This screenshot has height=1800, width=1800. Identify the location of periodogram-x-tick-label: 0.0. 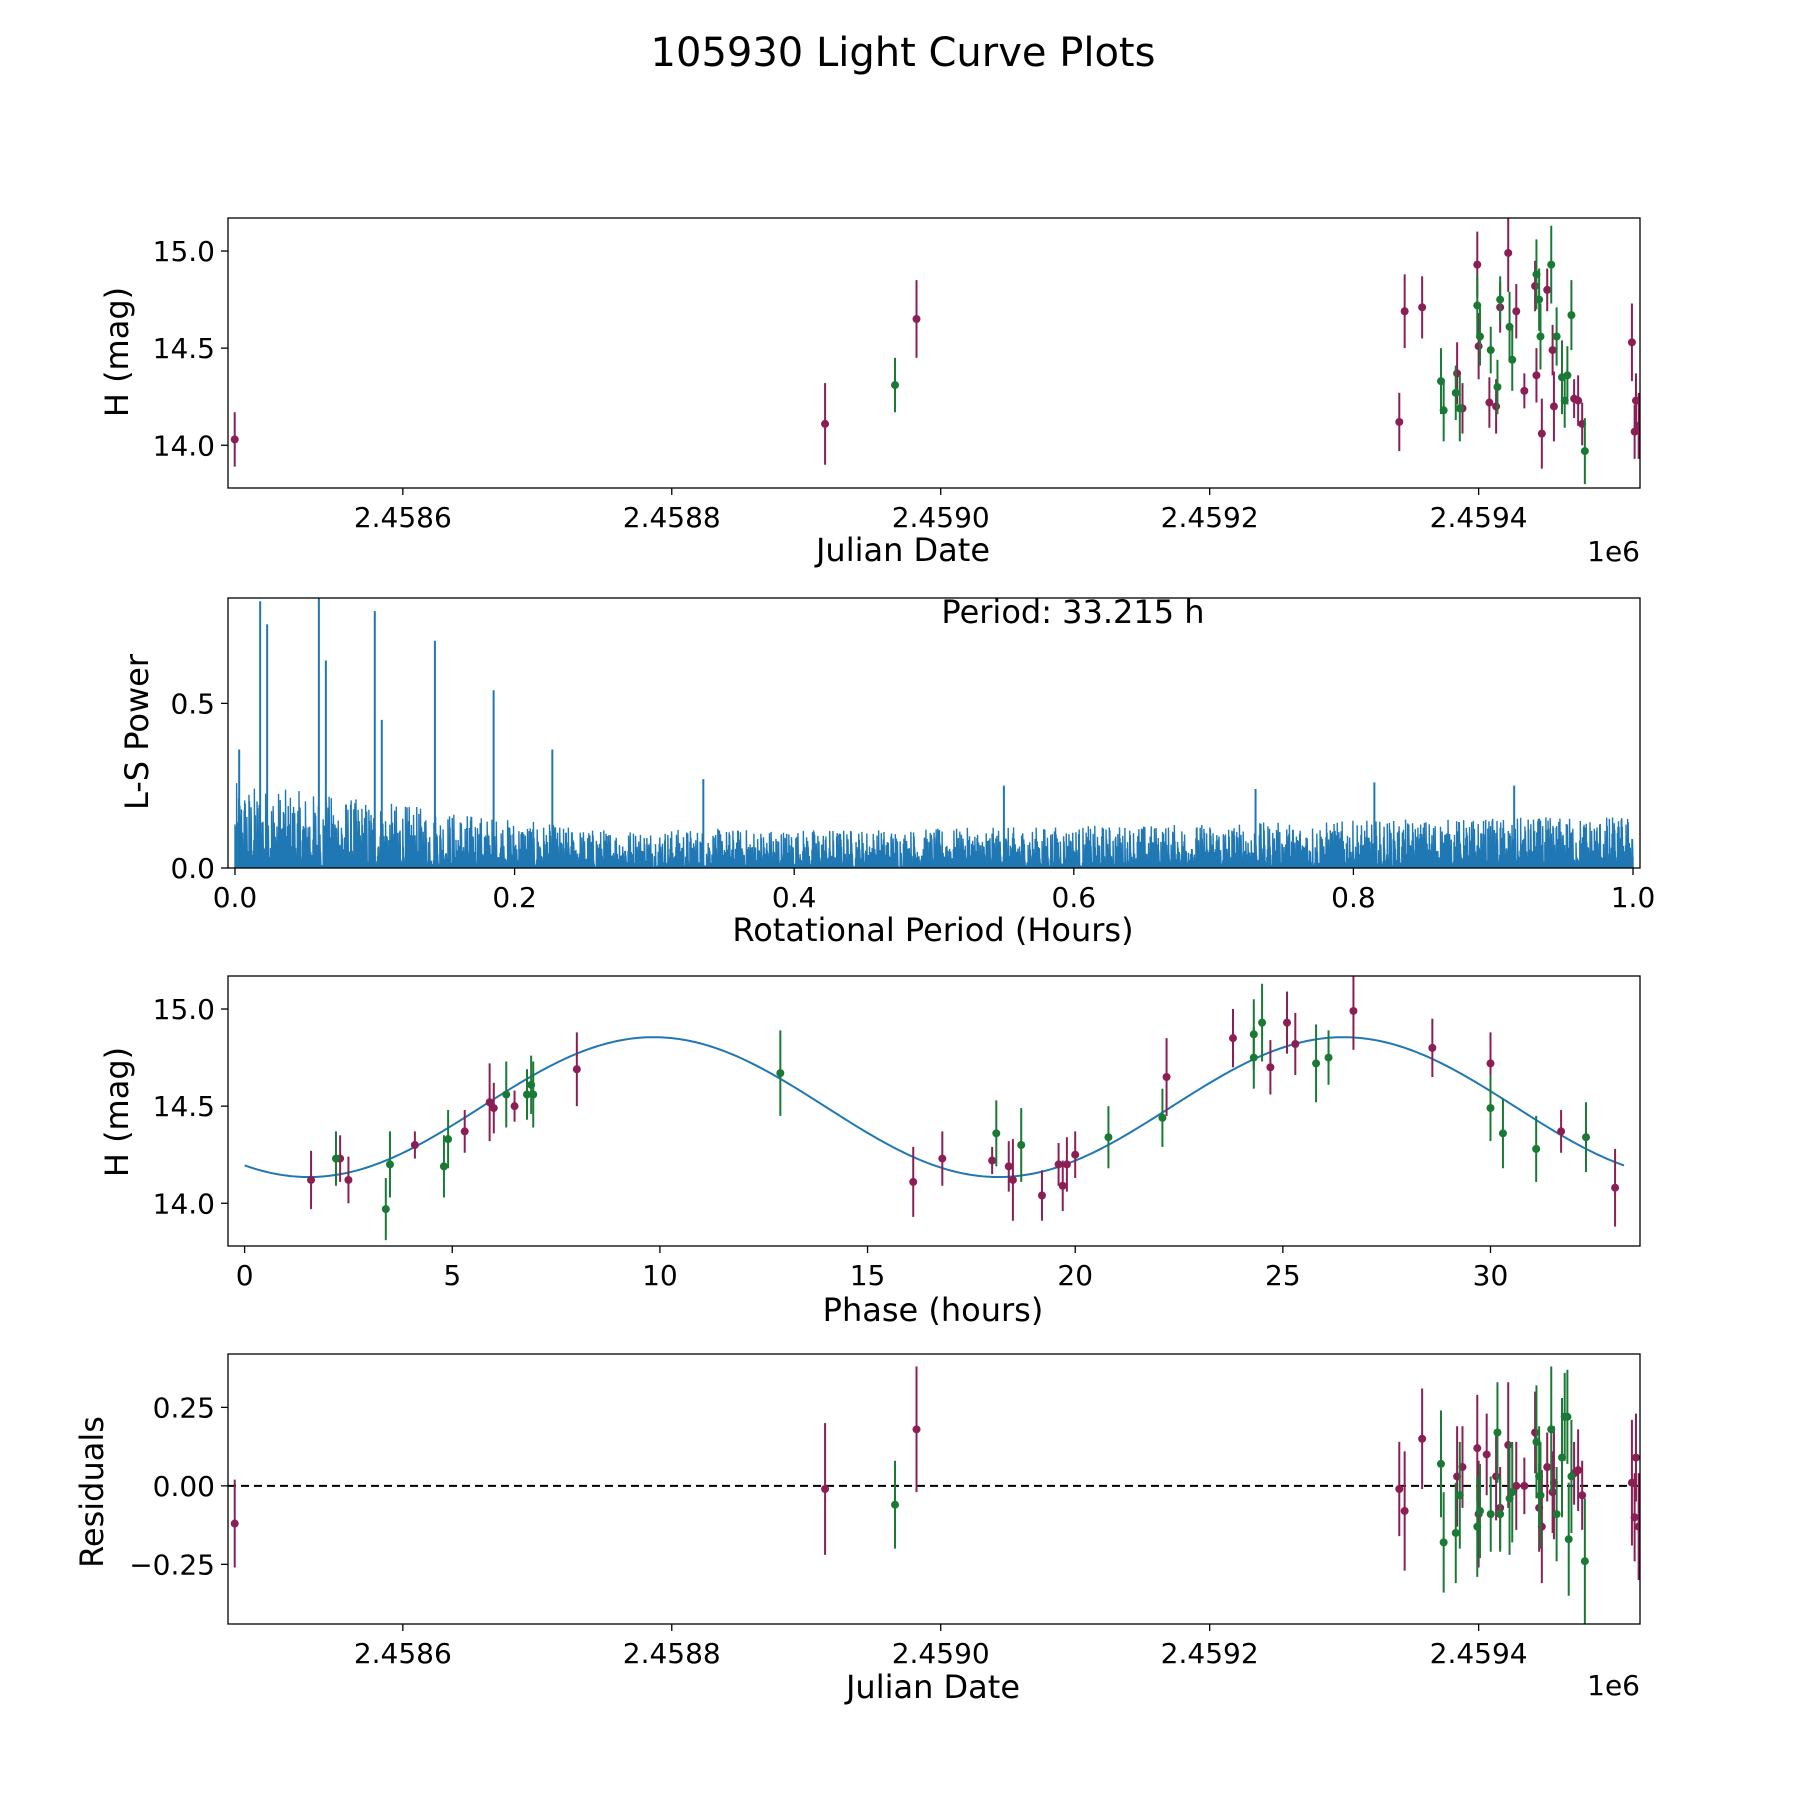
(235, 897).